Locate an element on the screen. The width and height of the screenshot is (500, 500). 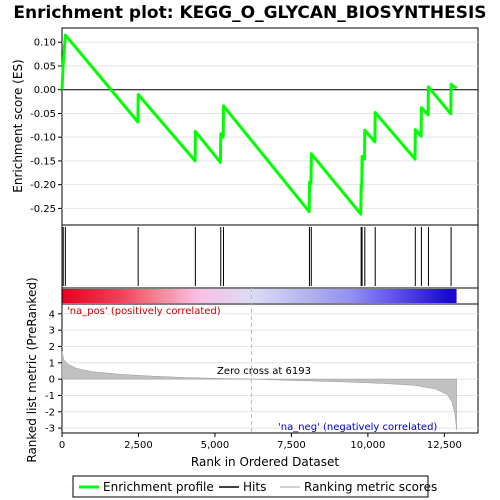
legend-label-ranking-metric: Ranking metric scores is located at coordinates (370, 487).